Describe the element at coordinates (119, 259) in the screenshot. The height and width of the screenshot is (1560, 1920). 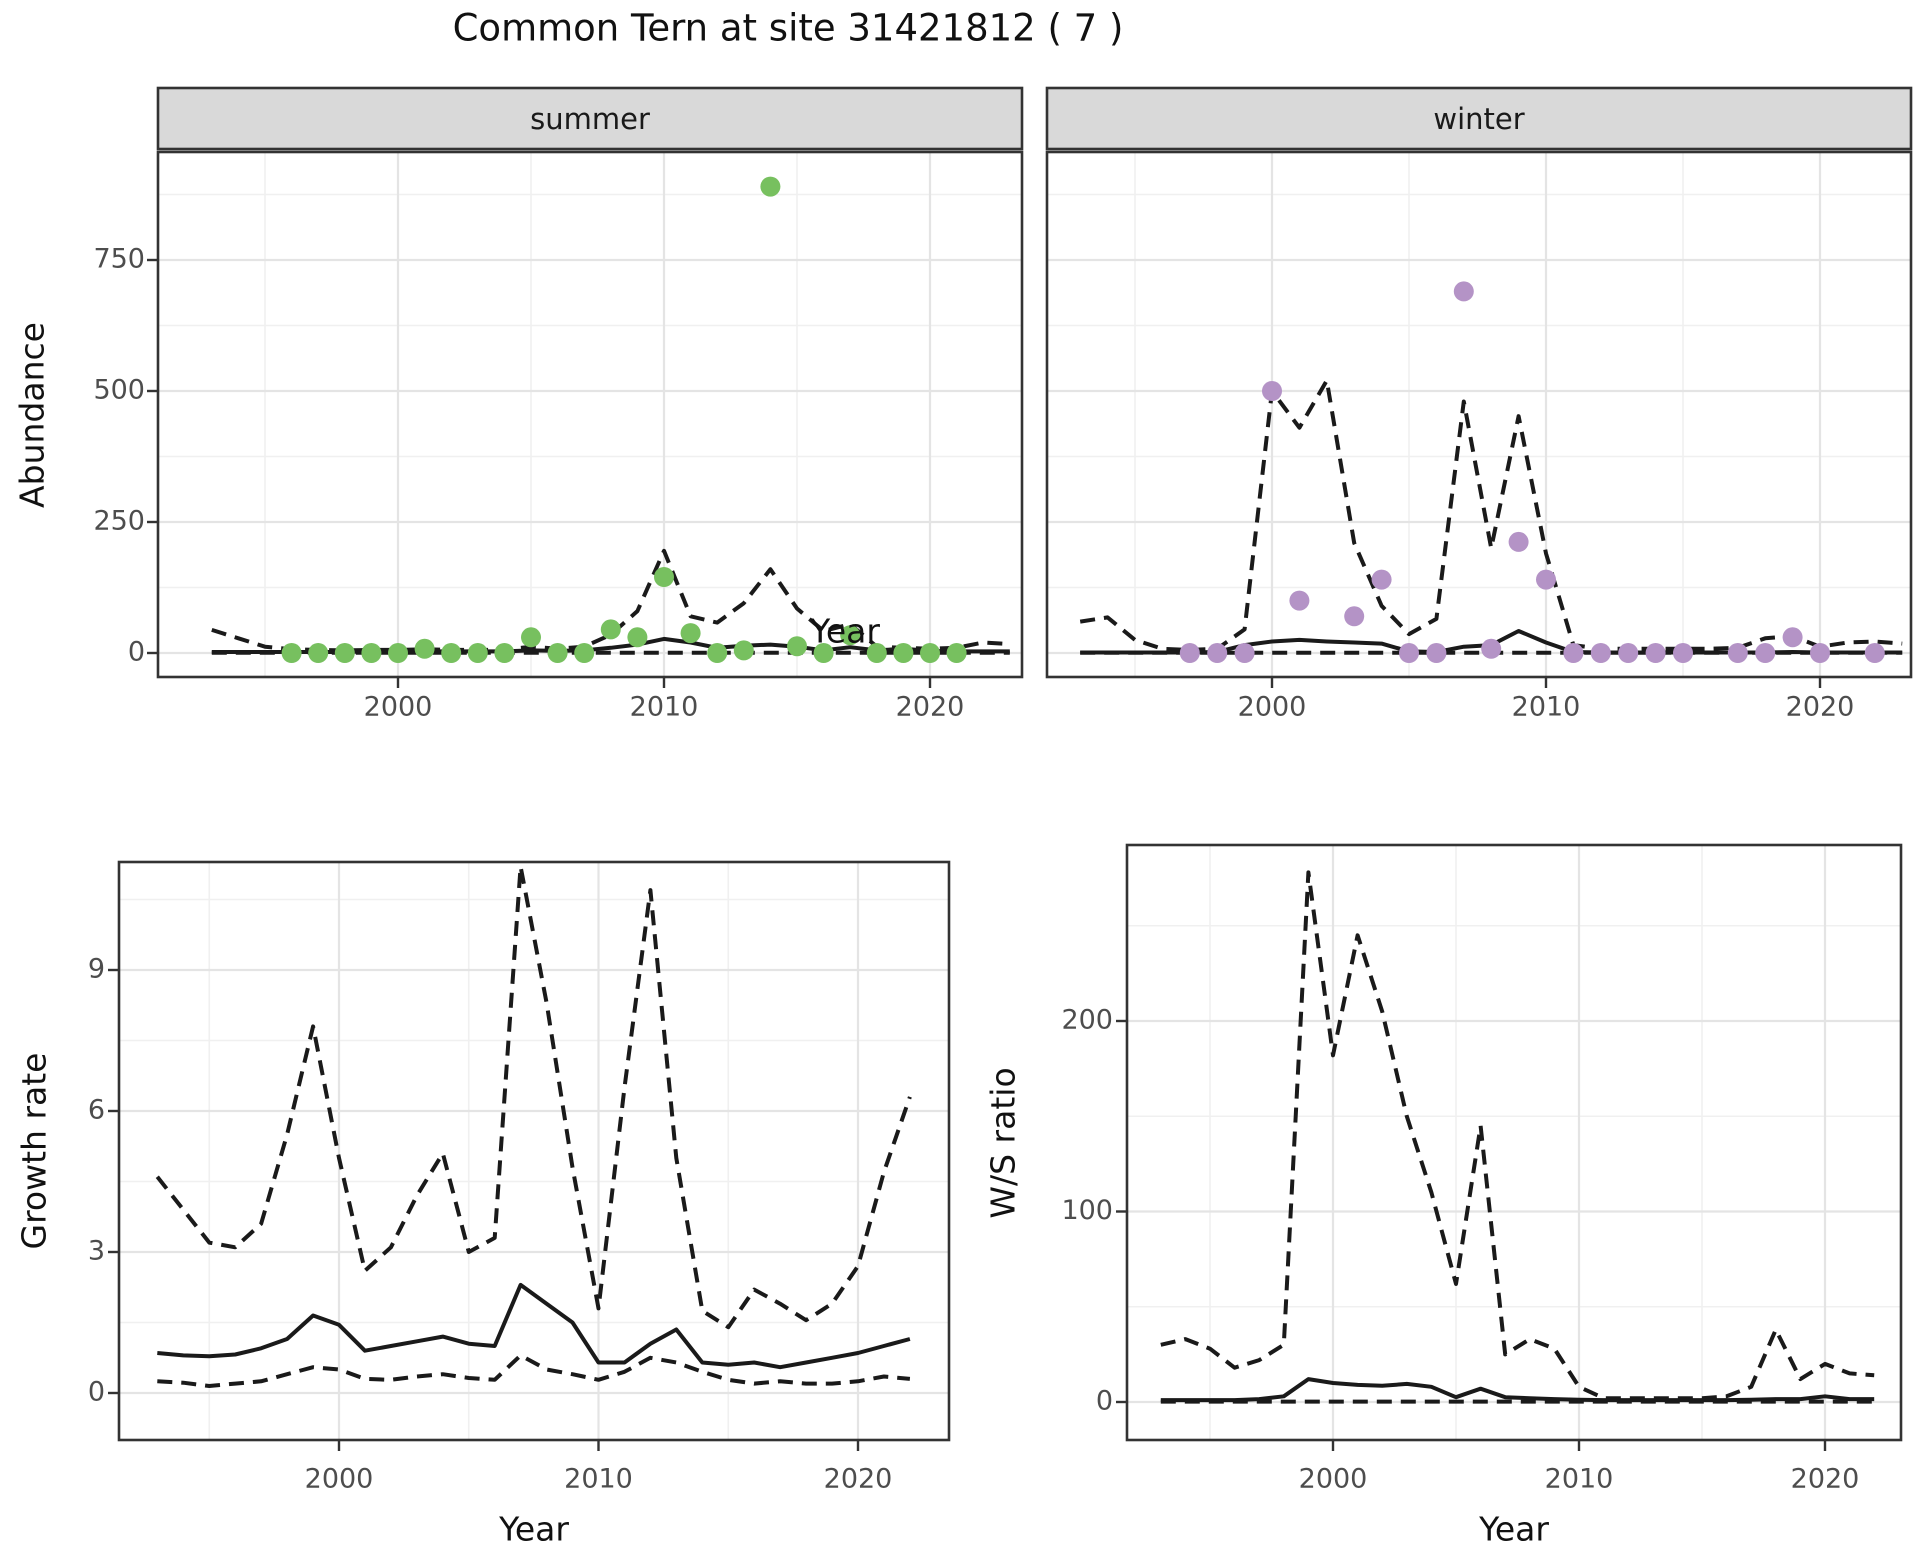
I see `y-tick-label: 750` at that location.